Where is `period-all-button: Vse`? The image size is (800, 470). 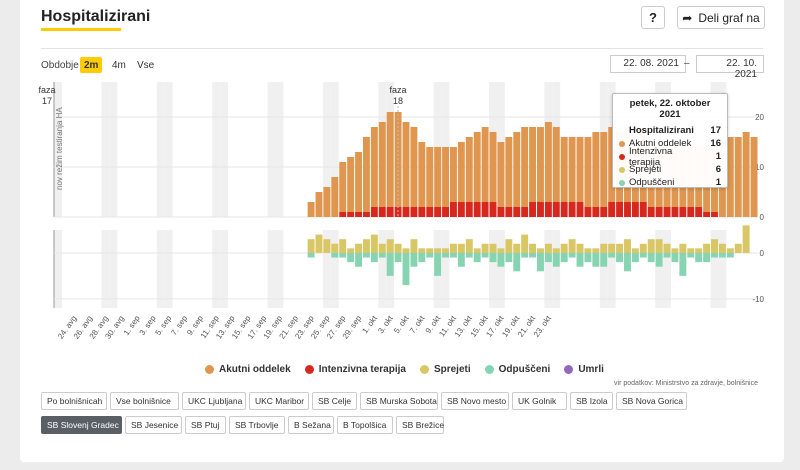
period-all-button: Vse is located at coordinates (145, 65).